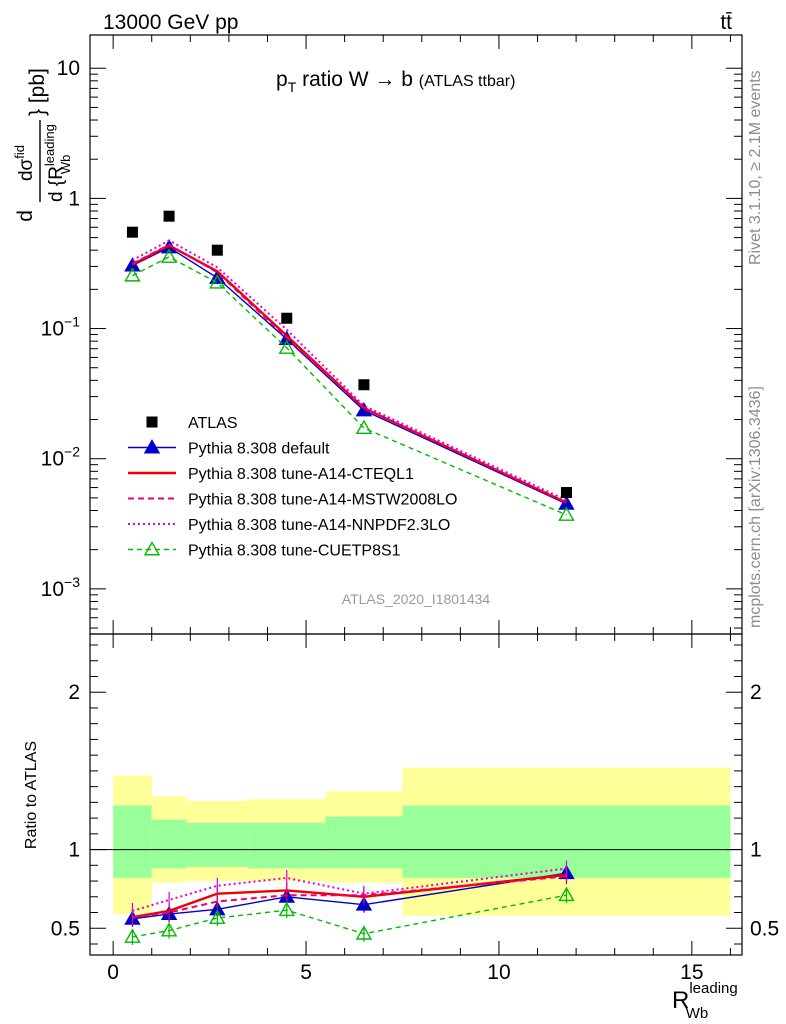  I want to click on y-tick-label-top: 10⁻³, so click(61, 587).